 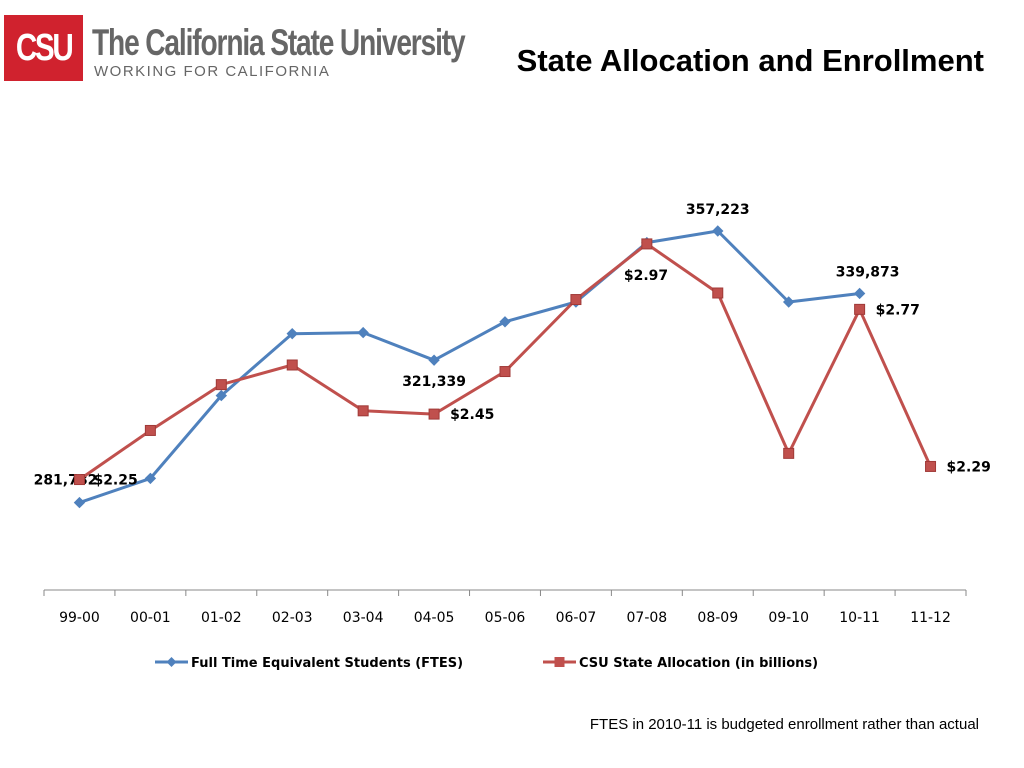 What do you see at coordinates (647, 618) in the screenshot?
I see `x-tick-label: 07-08` at bounding box center [647, 618].